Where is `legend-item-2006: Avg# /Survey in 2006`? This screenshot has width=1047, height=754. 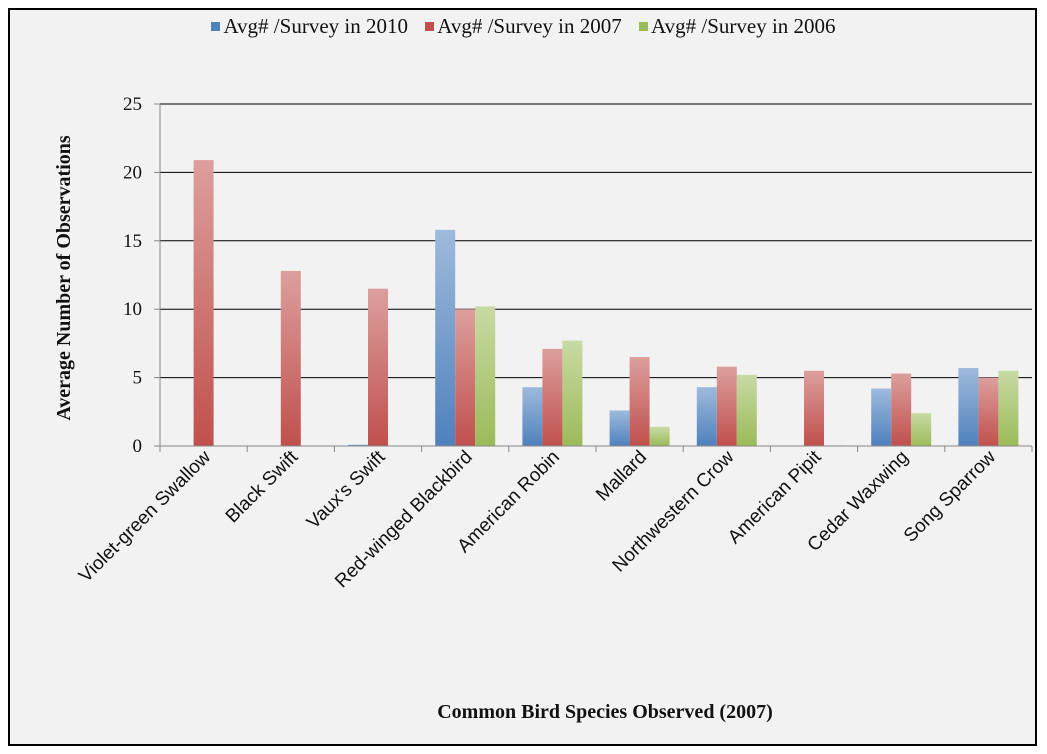 legend-item-2006: Avg# /Survey in 2006 is located at coordinates (737, 26).